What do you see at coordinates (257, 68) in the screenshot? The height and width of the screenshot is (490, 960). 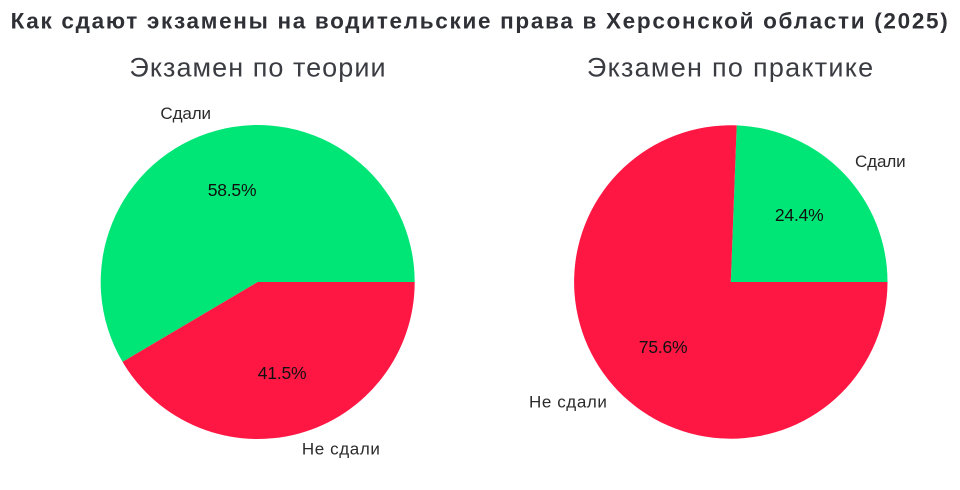 I see `svg-text: Экзамен по теории` at bounding box center [257, 68].